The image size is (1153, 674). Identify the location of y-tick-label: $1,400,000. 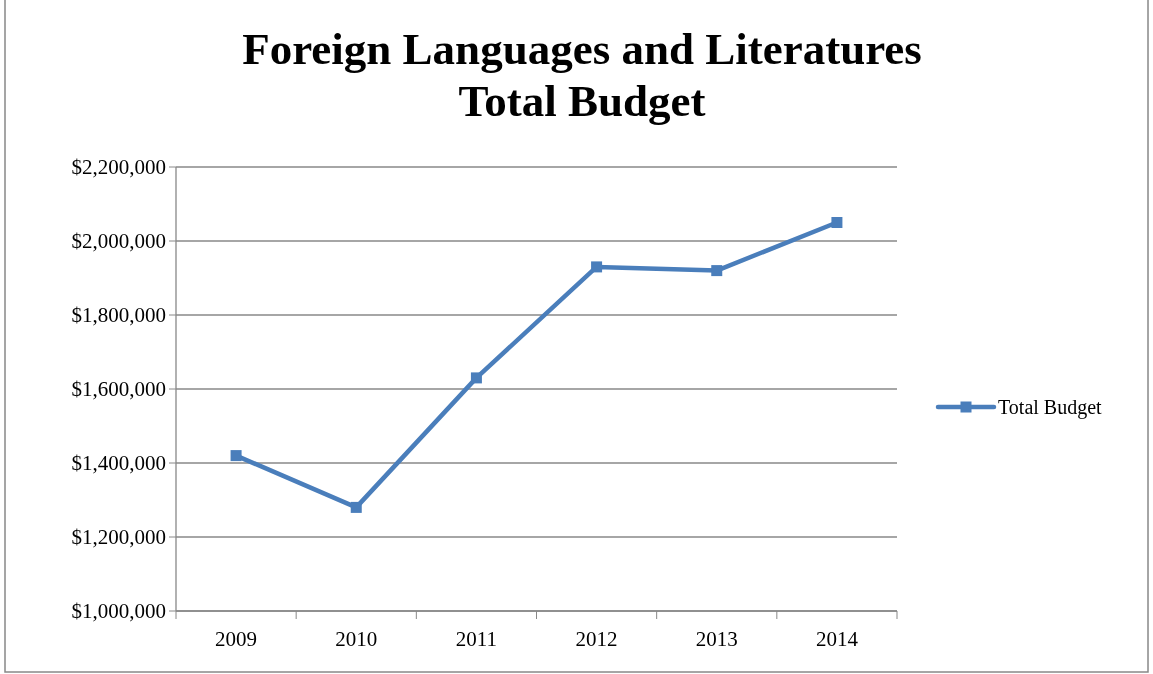
(118, 463).